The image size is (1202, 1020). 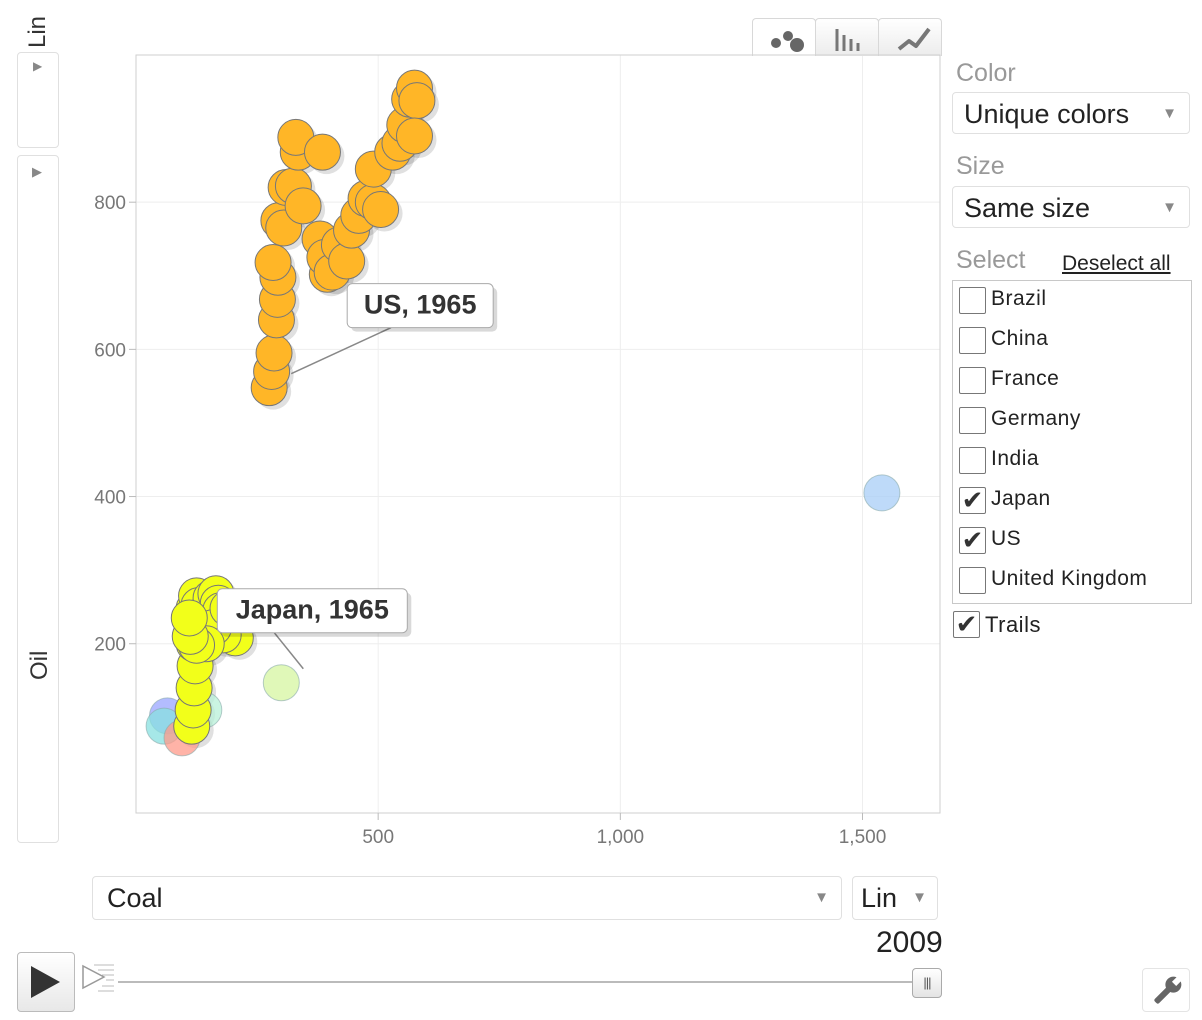 I want to click on select-item-united-kingdom: United Kingdom, so click(x=1072, y=581).